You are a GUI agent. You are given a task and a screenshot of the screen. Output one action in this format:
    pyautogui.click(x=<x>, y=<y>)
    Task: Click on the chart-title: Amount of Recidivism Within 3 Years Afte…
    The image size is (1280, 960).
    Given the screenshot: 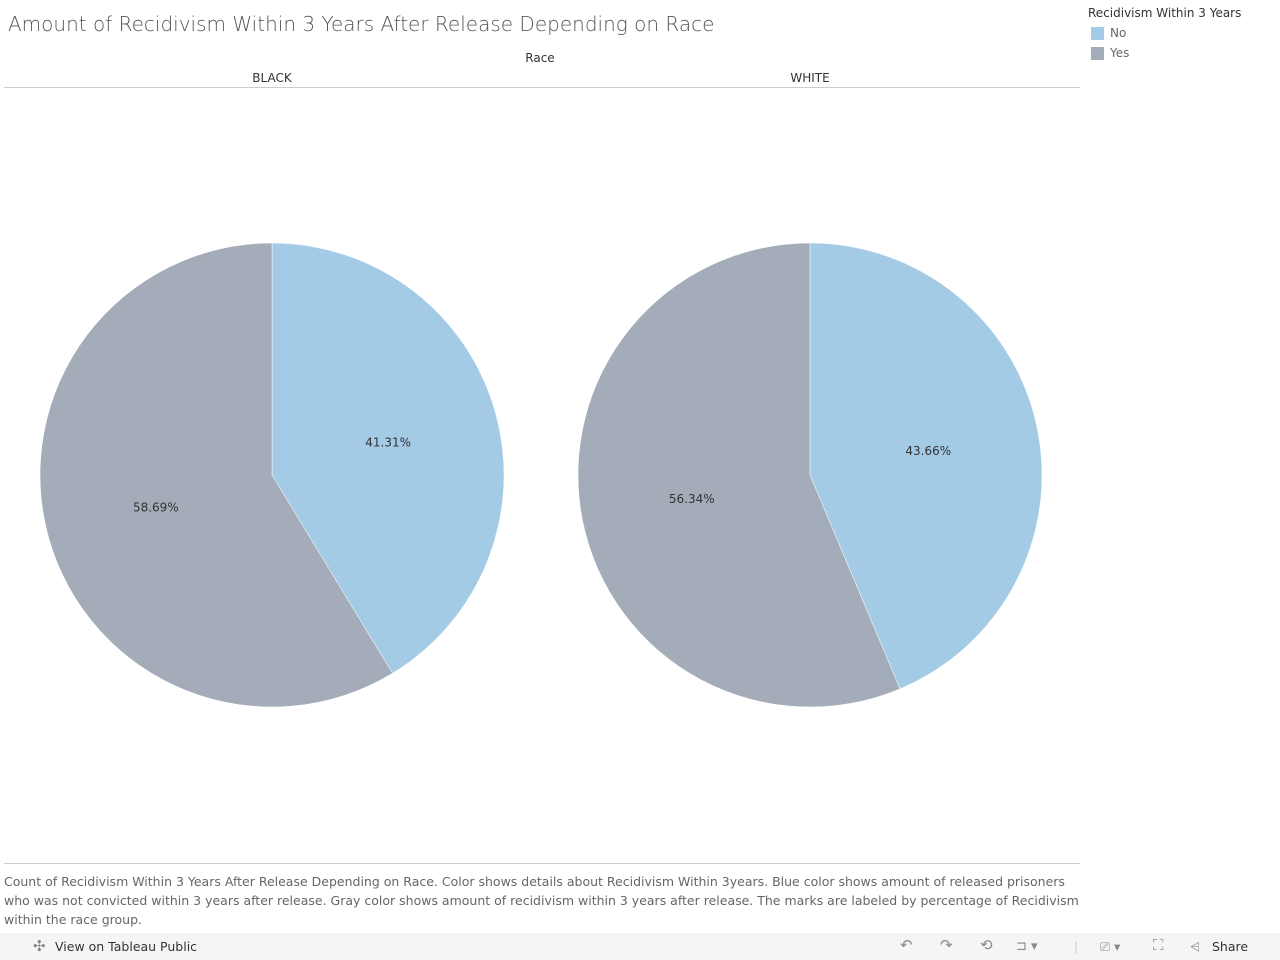 What is the action you would take?
    pyautogui.click(x=361, y=24)
    